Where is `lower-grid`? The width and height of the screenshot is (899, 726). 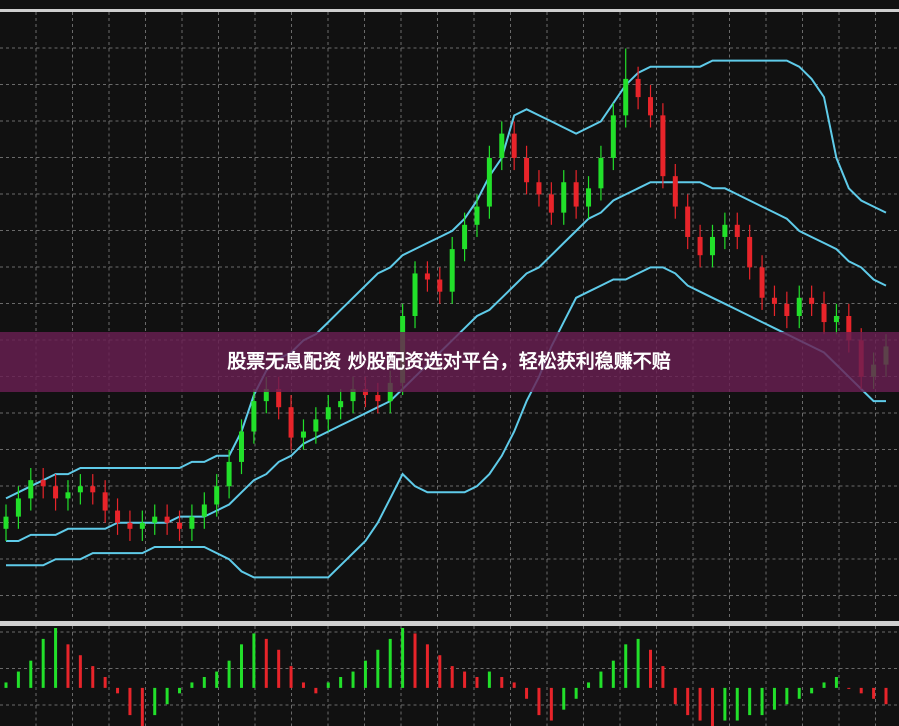
lower-grid is located at coordinates (449, 676).